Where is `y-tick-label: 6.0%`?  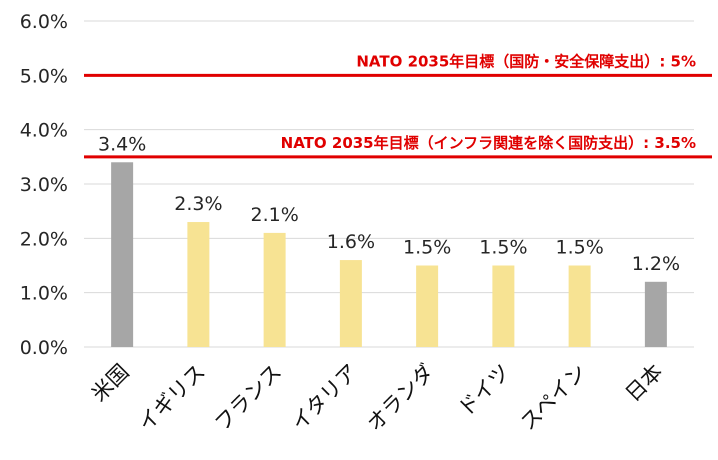
y-tick-label: 6.0% is located at coordinates (44, 22).